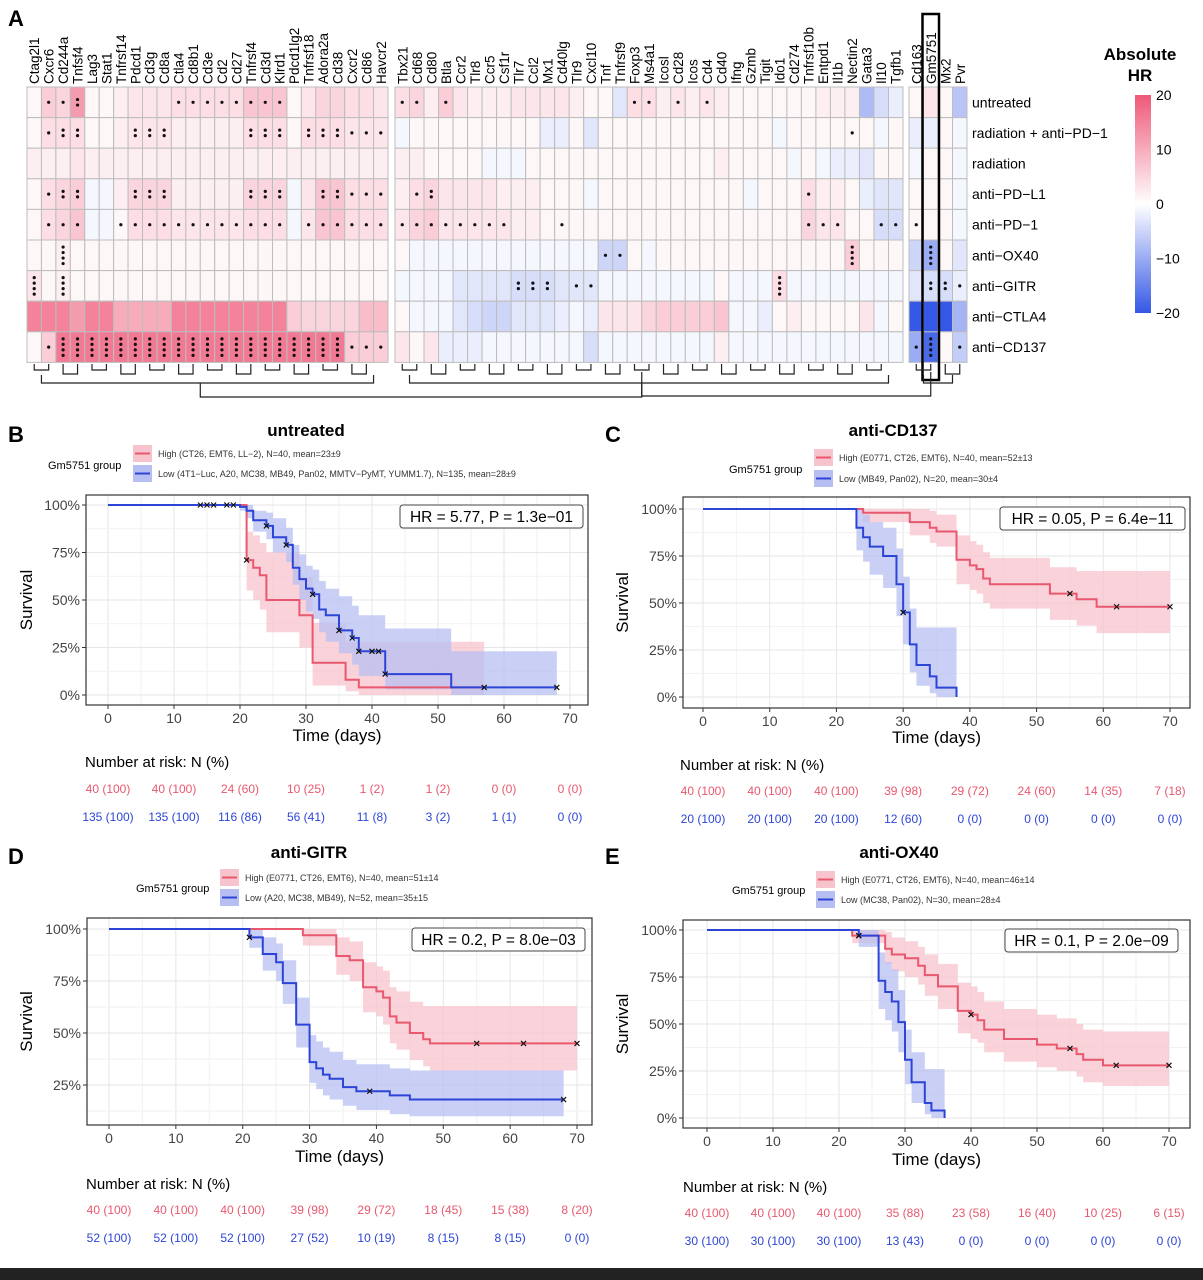 Image resolution: width=1203 pixels, height=1280 pixels. I want to click on colorbar, so click(1143, 204).